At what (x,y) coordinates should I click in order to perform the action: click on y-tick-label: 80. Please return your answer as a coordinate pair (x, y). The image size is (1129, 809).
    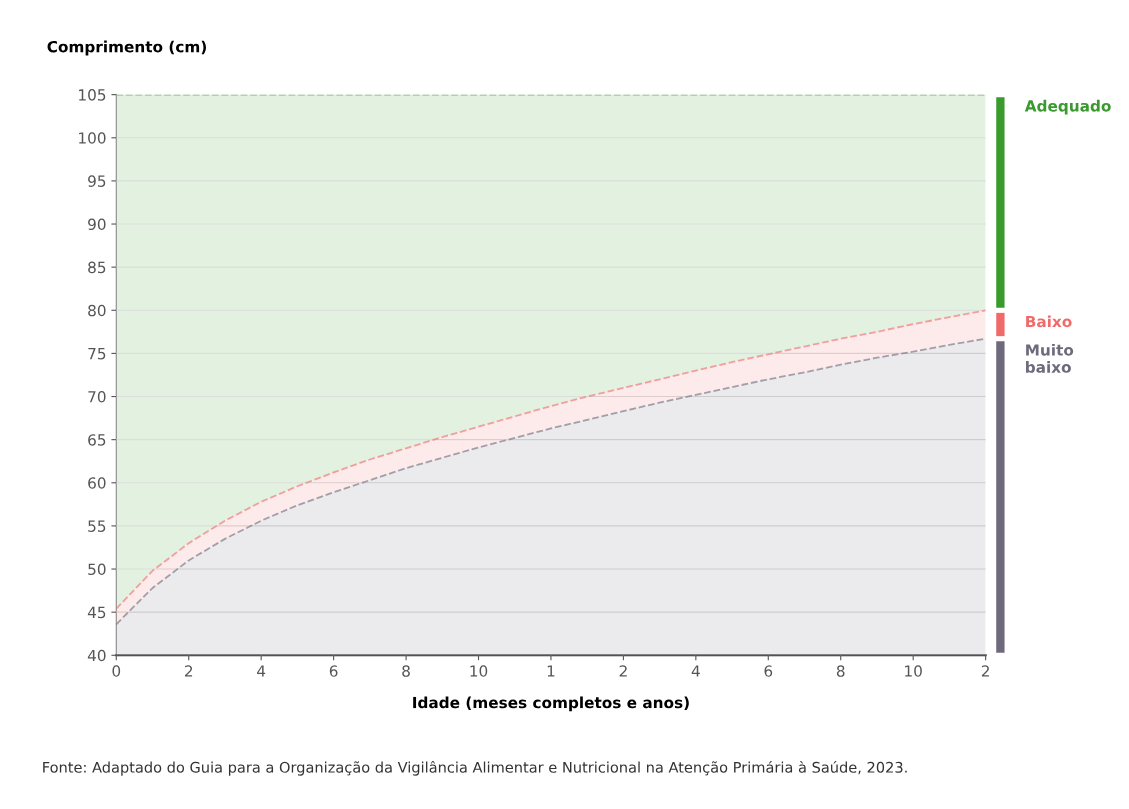
    Looking at the image, I should click on (97, 310).